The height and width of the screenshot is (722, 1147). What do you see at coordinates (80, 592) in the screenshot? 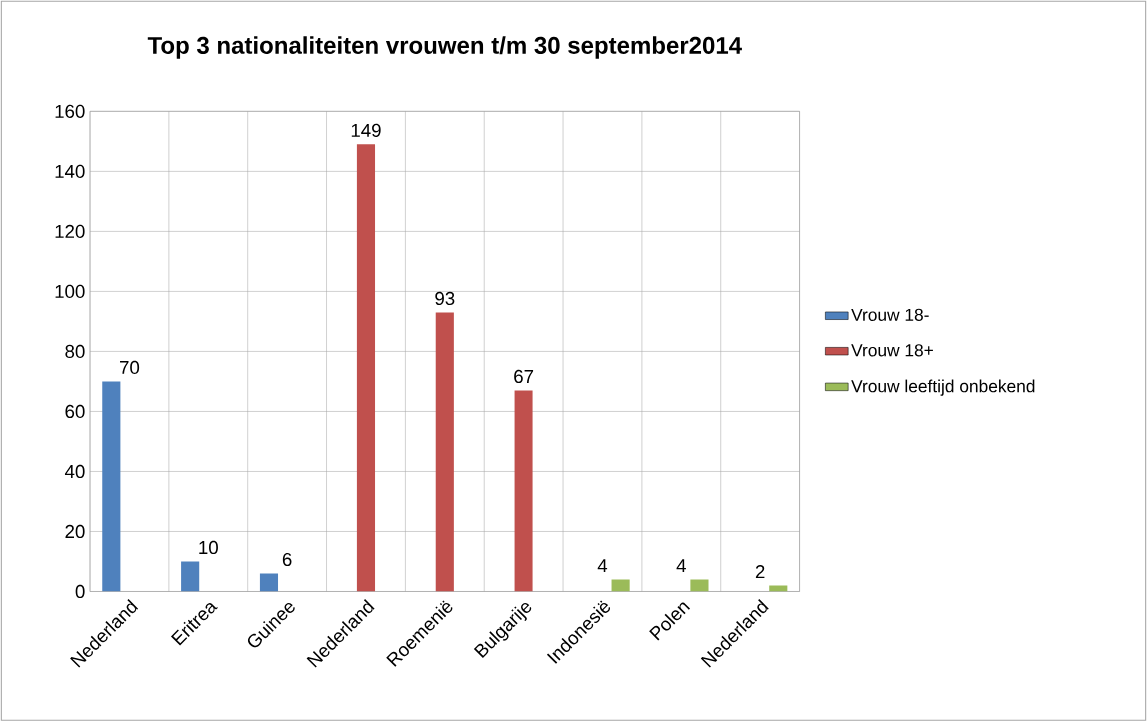
I see `y-tick-label: 0` at bounding box center [80, 592].